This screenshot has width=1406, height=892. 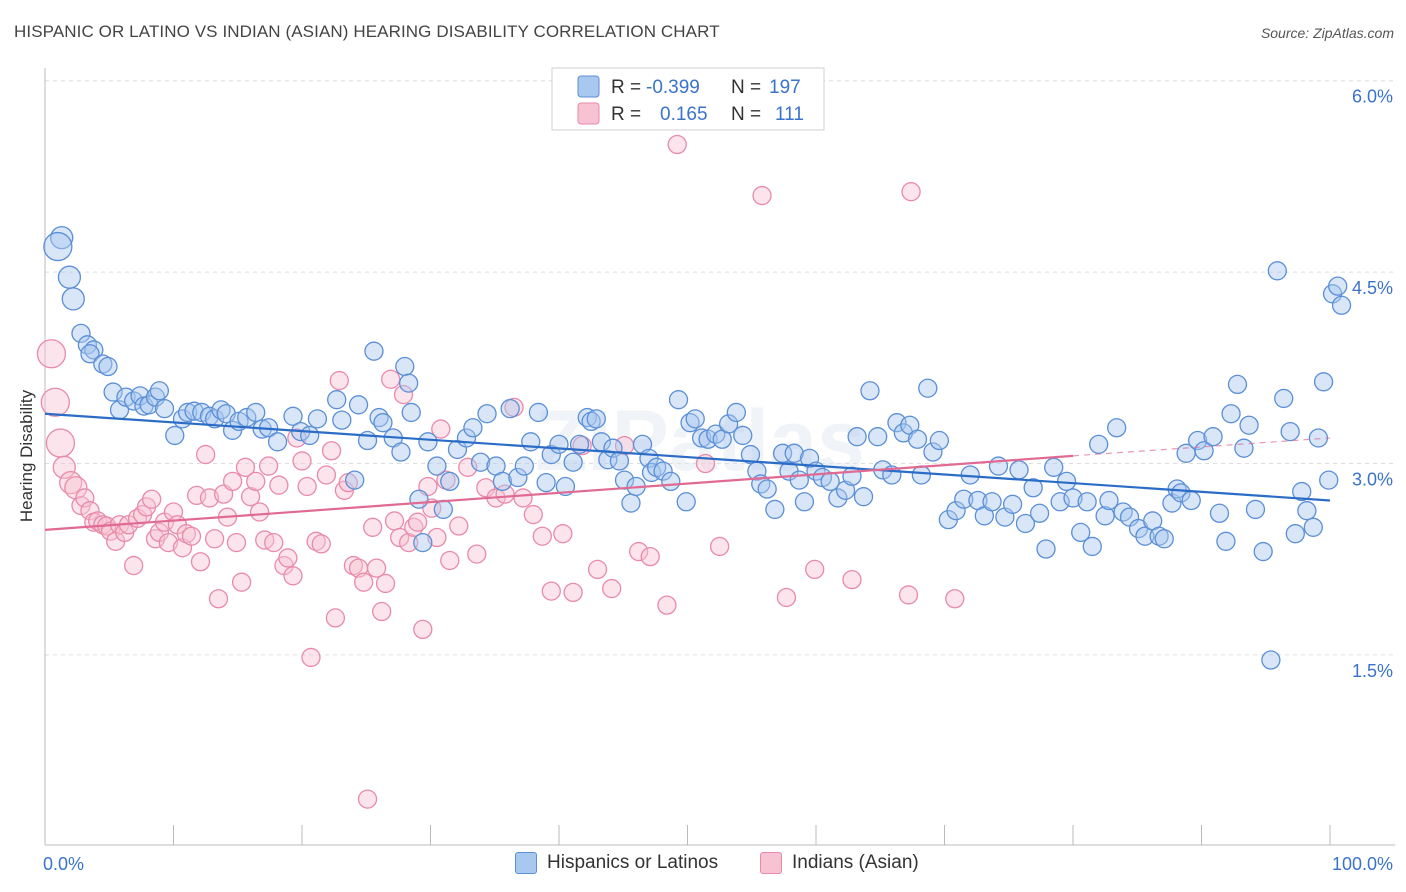 What do you see at coordinates (746, 114) in the screenshot?
I see `legend-n-label-pink: N =` at bounding box center [746, 114].